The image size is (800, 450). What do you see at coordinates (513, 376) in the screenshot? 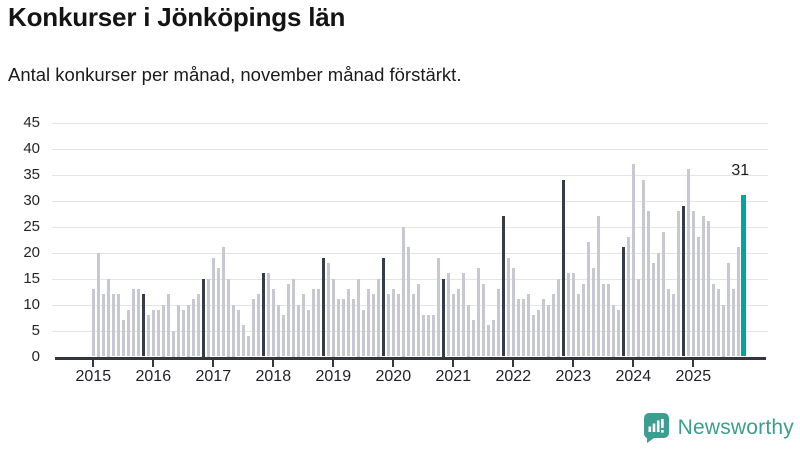
I see `x-axis-year-label: 2022` at bounding box center [513, 376].